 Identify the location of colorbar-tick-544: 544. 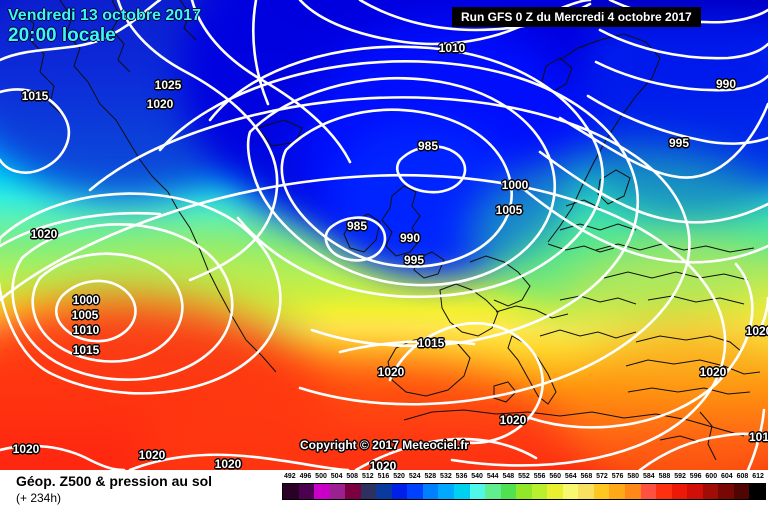
(492, 476).